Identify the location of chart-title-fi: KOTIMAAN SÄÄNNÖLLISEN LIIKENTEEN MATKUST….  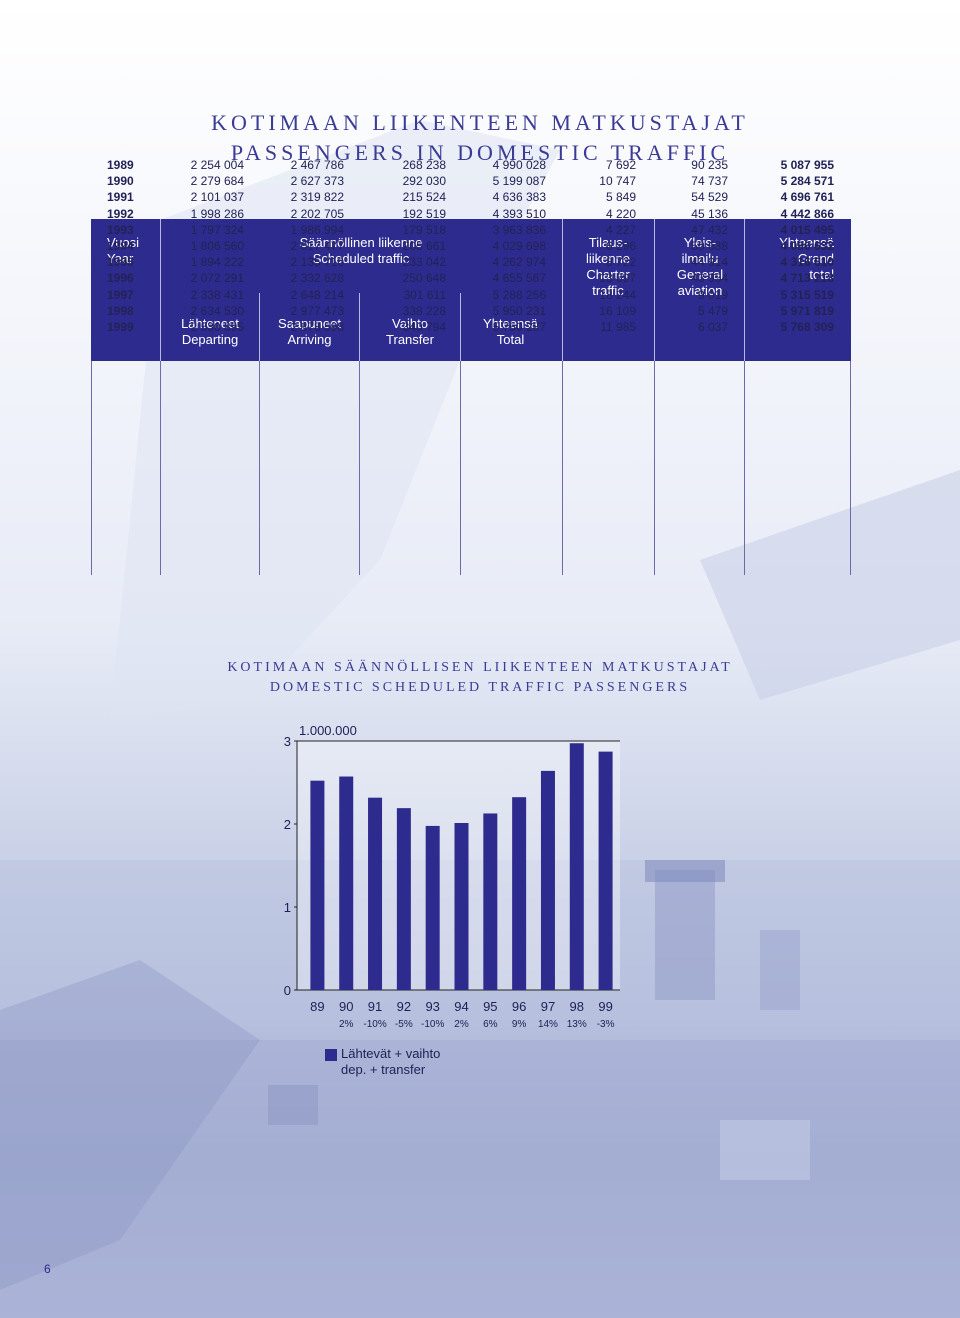
(480, 667).